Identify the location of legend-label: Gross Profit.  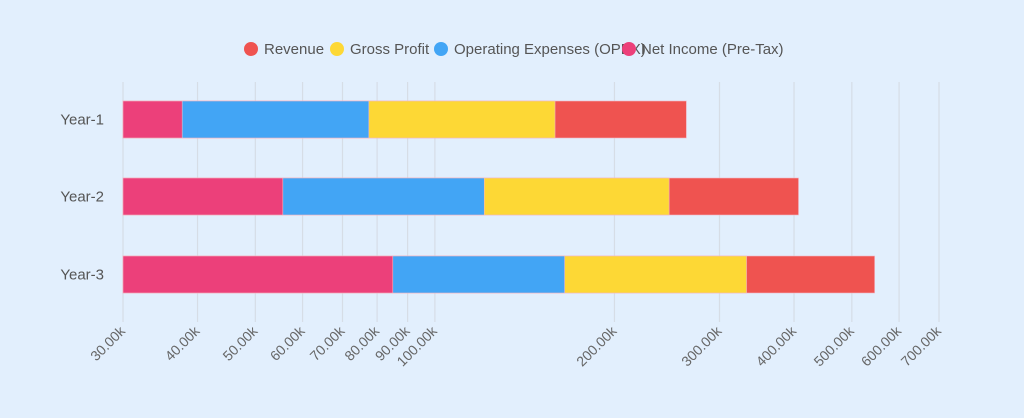
(390, 49).